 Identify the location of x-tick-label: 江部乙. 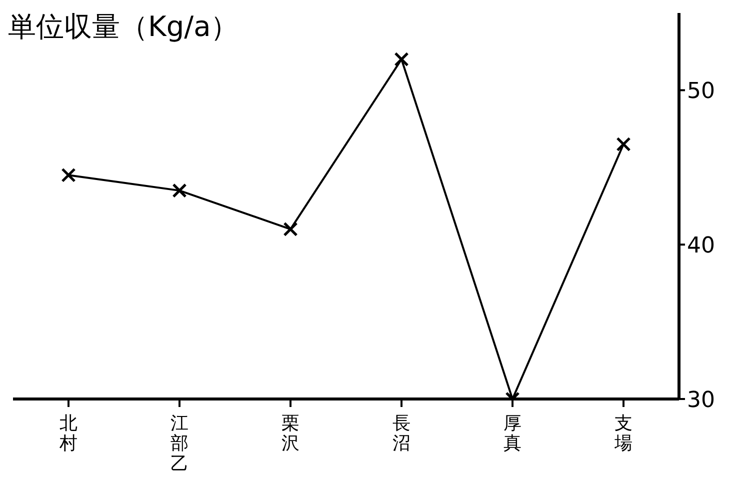
(179, 443).